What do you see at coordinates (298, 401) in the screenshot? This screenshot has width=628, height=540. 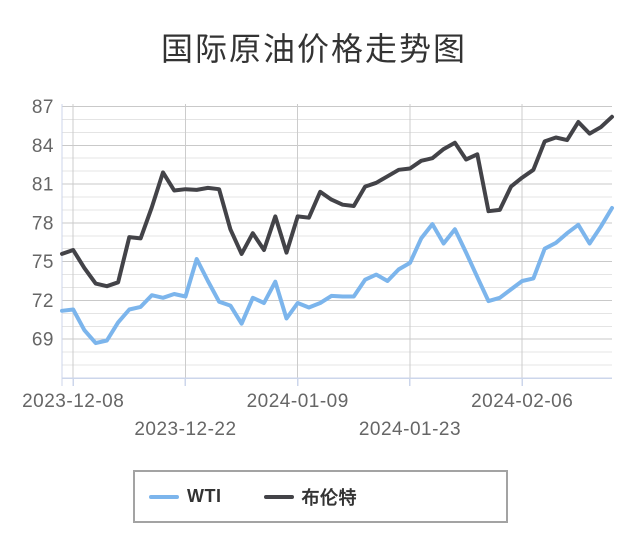 I see `x-axis-label: 2024-01-09` at bounding box center [298, 401].